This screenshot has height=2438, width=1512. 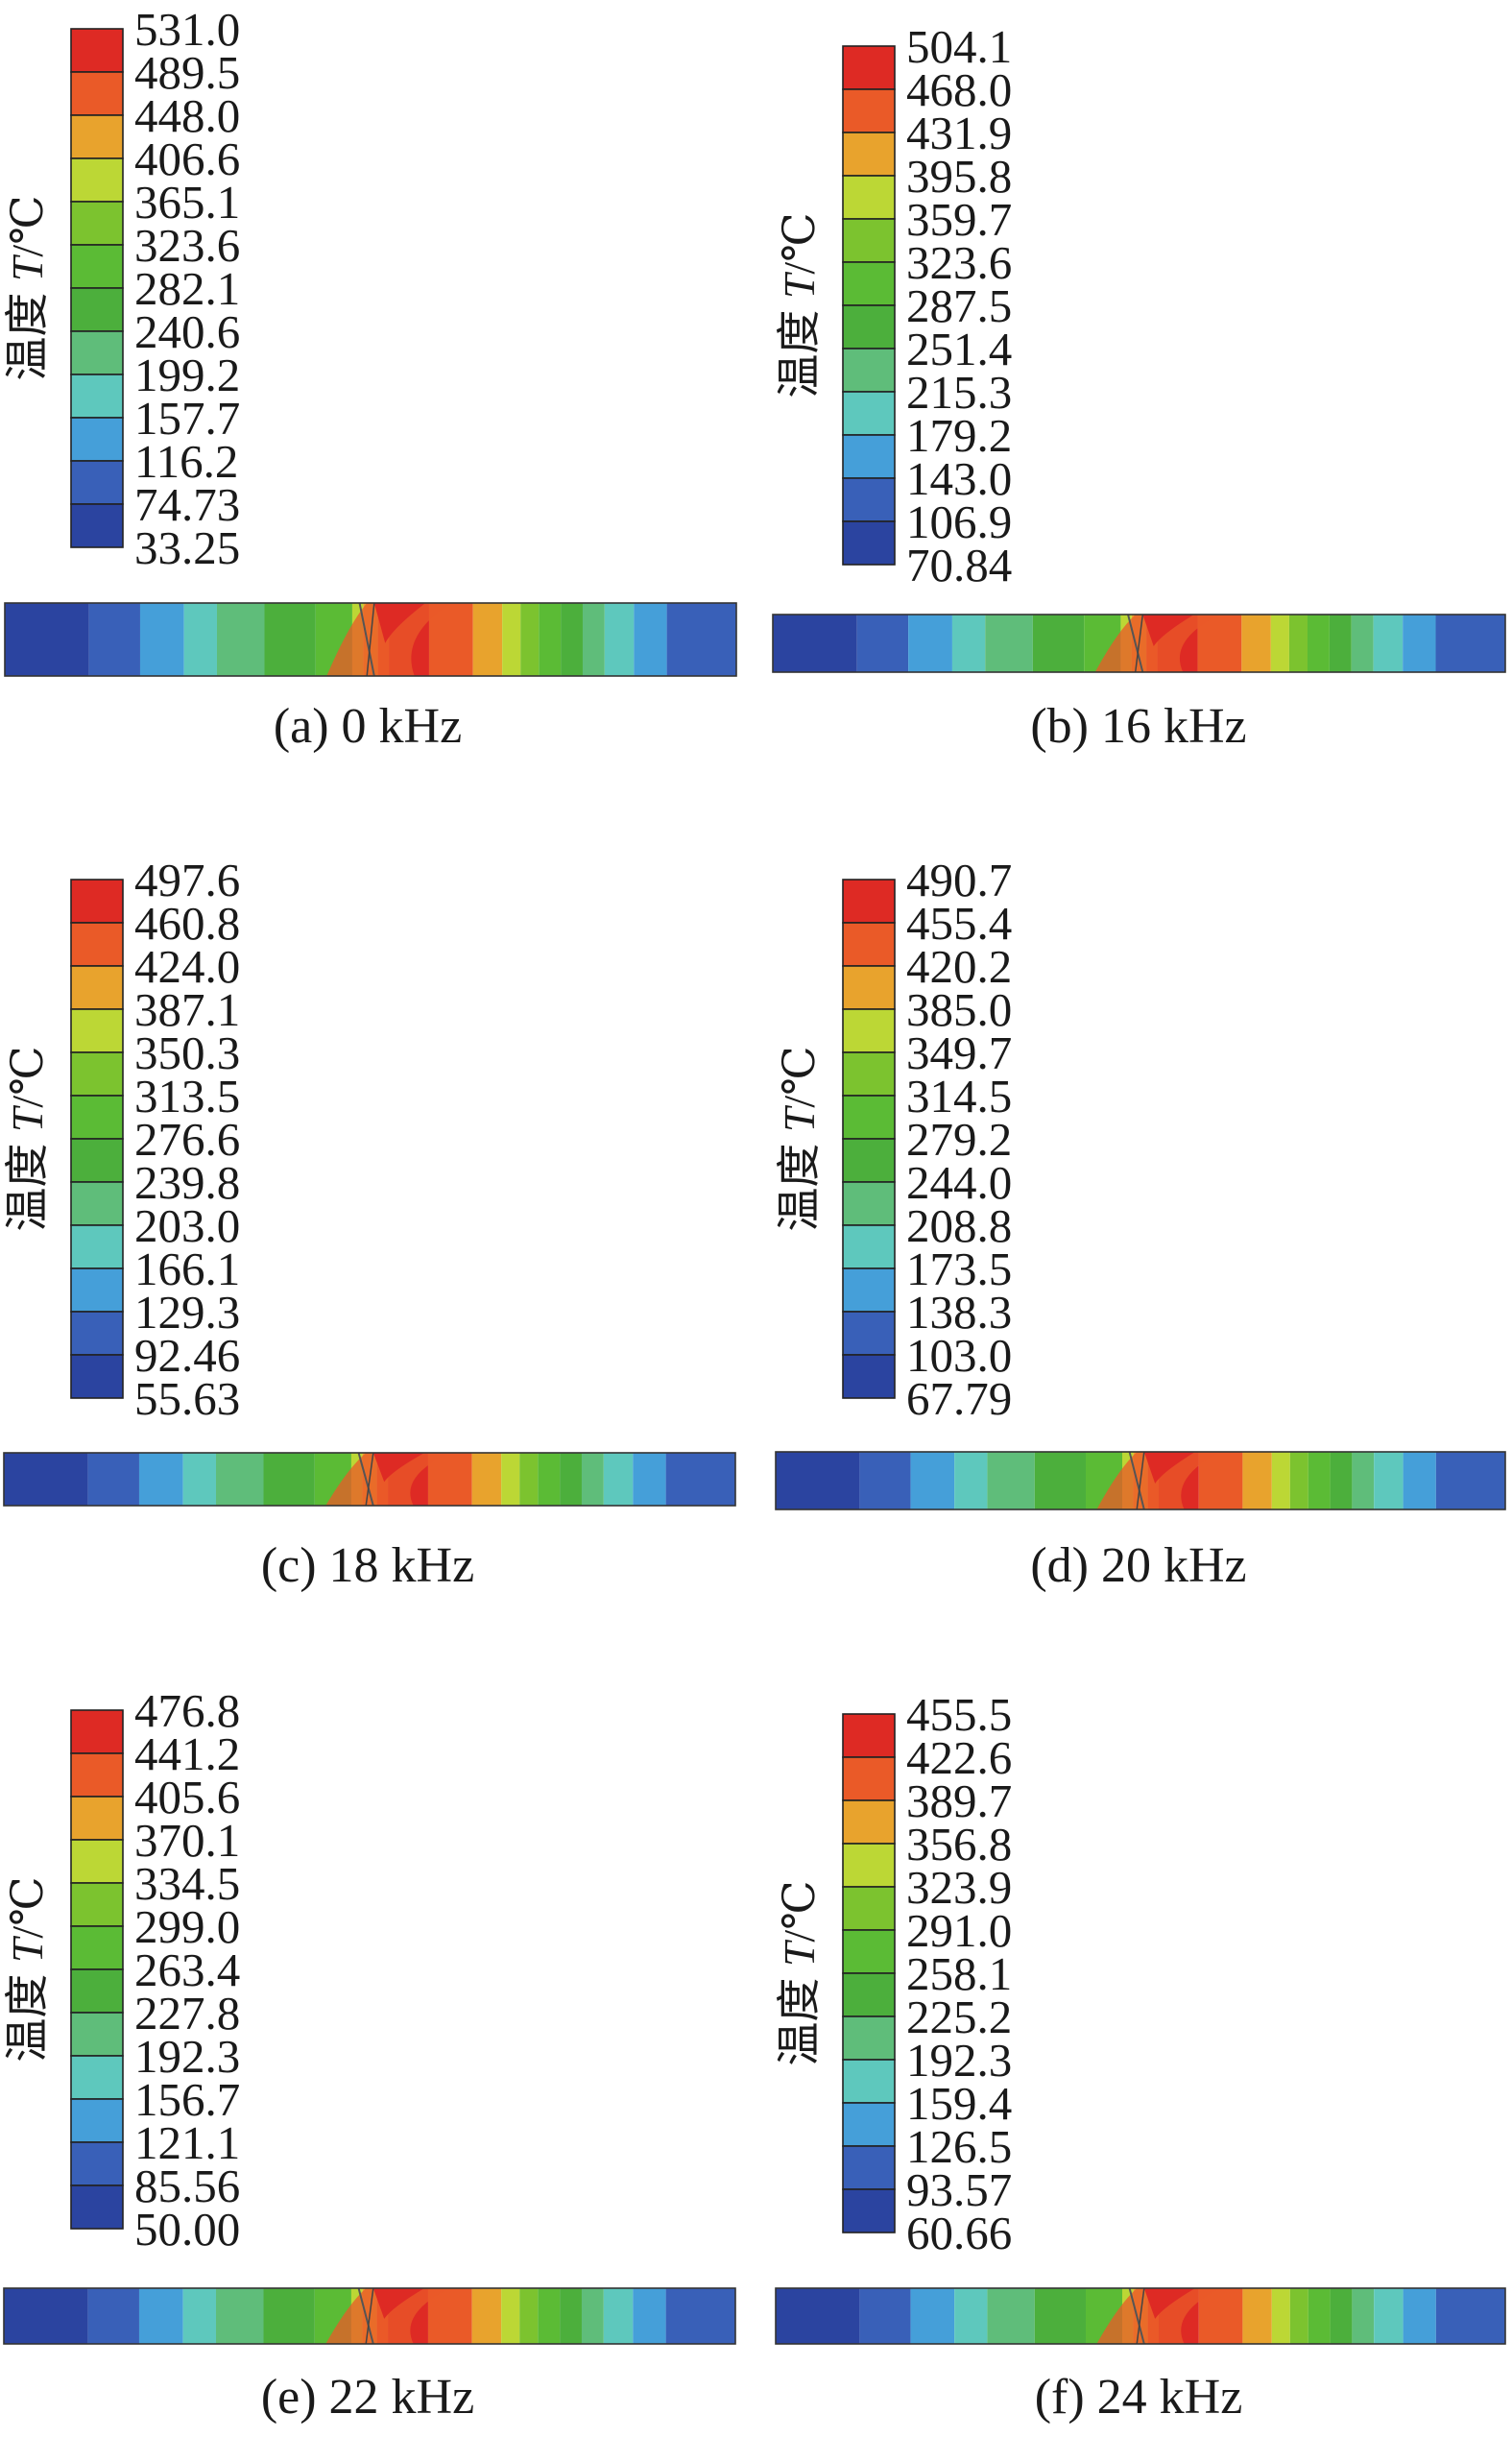 What do you see at coordinates (187, 2056) in the screenshot?
I see `legend-level-label: 192.3` at bounding box center [187, 2056].